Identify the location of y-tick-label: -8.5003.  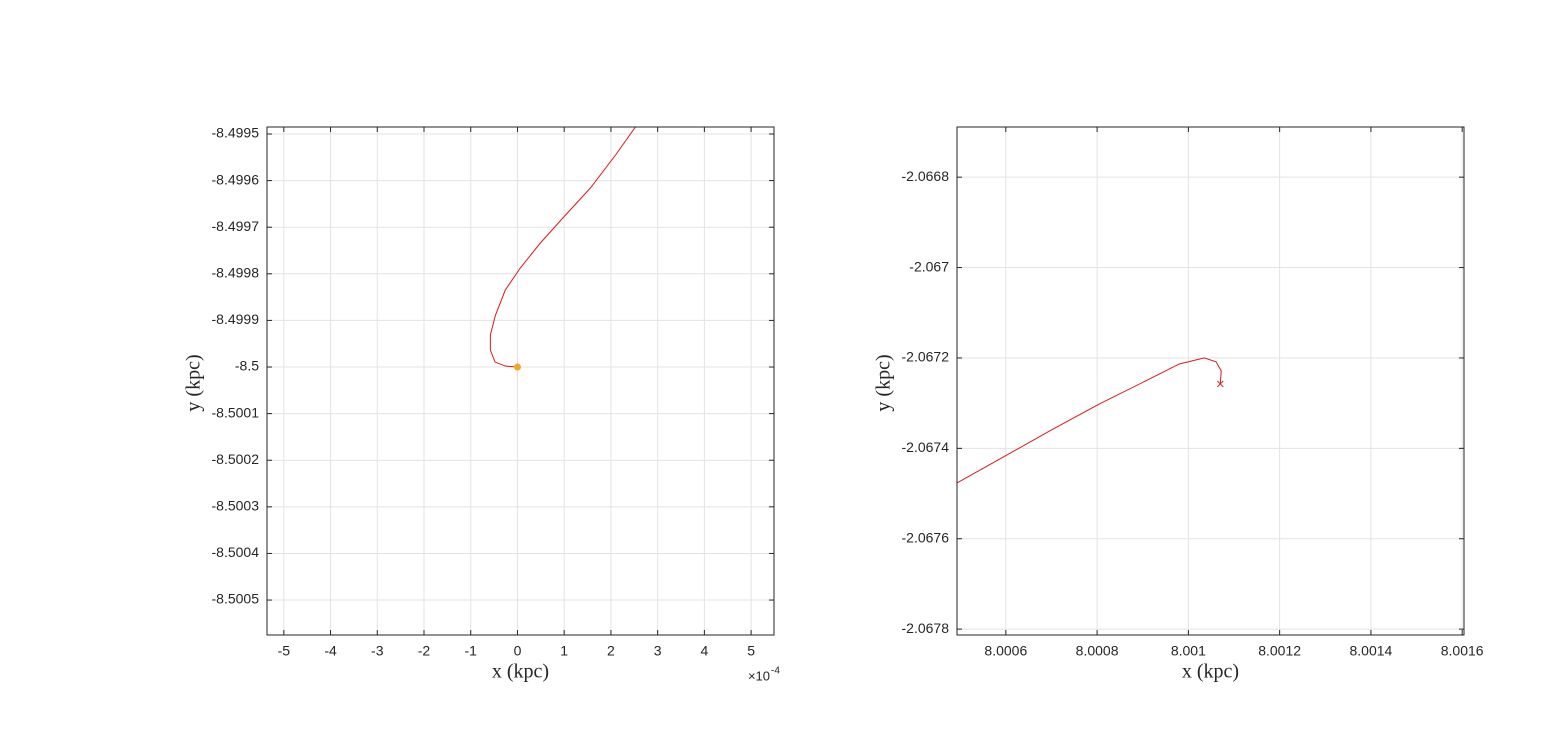
(236, 506).